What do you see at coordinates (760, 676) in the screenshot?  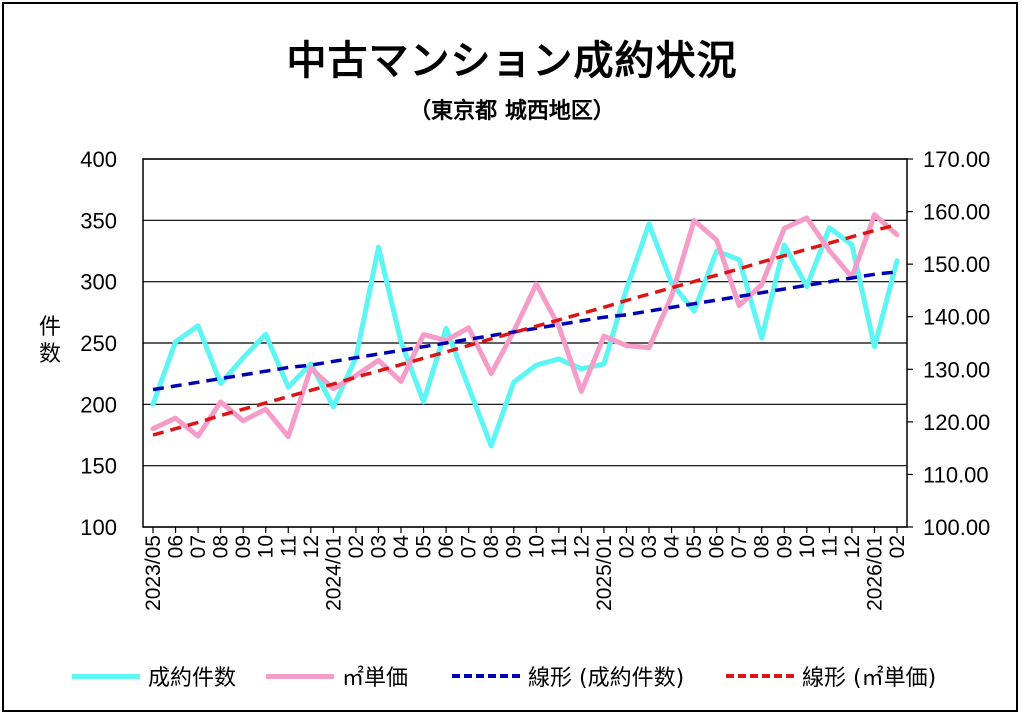 I see `legend-swatch-trend-unit-price` at bounding box center [760, 676].